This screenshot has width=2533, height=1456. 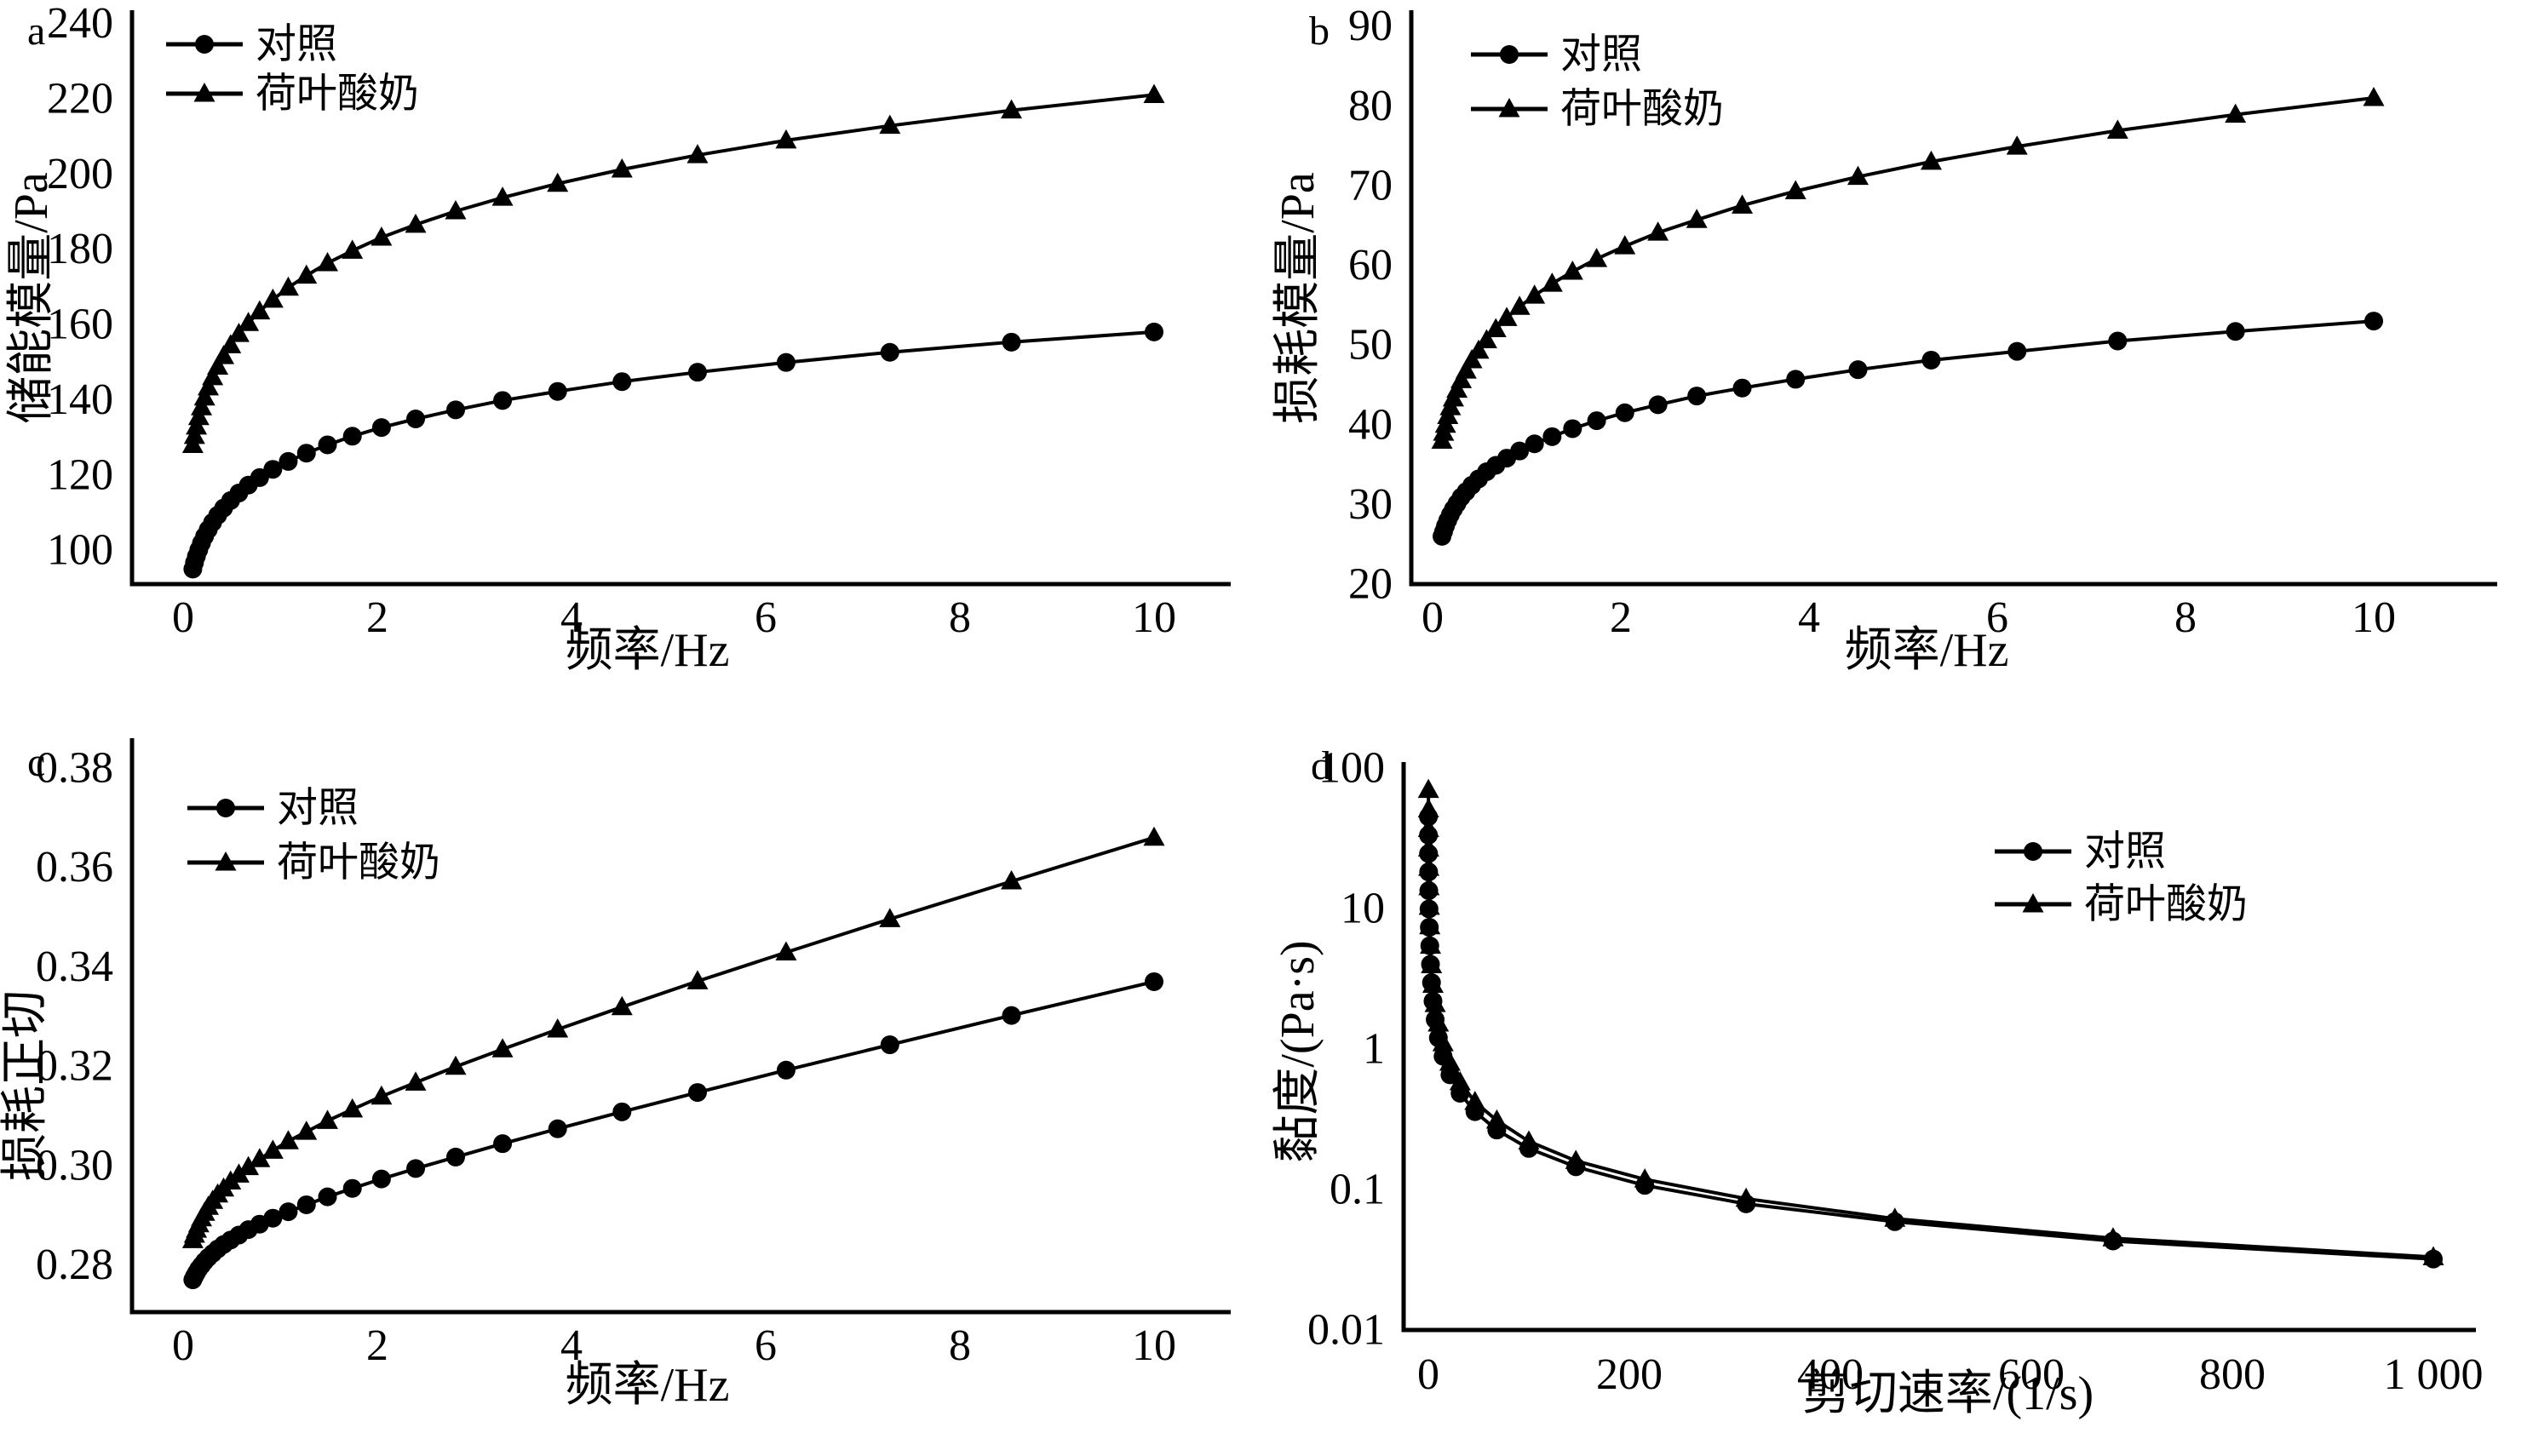 I want to click on y-tick-label: 240, so click(x=80, y=24).